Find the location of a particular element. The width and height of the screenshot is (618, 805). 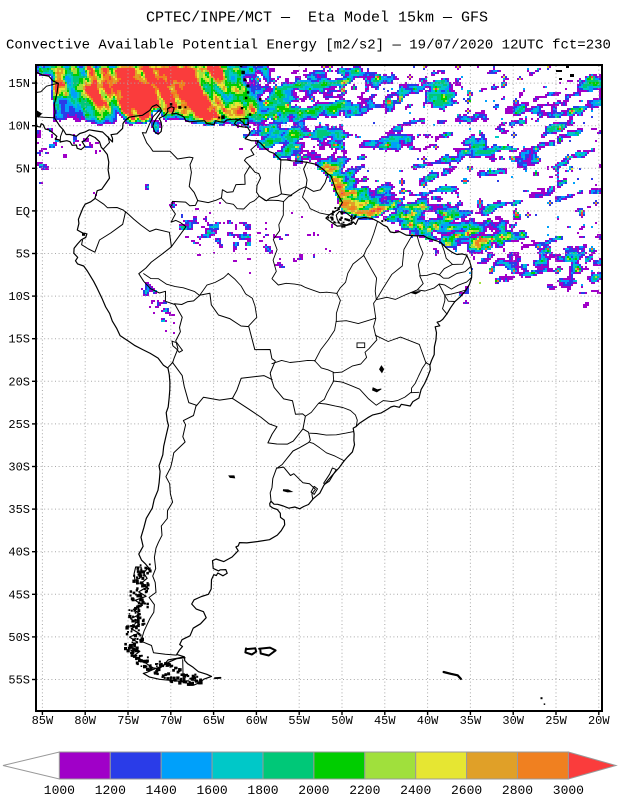

svg-text: 3000 is located at coordinates (568, 790).